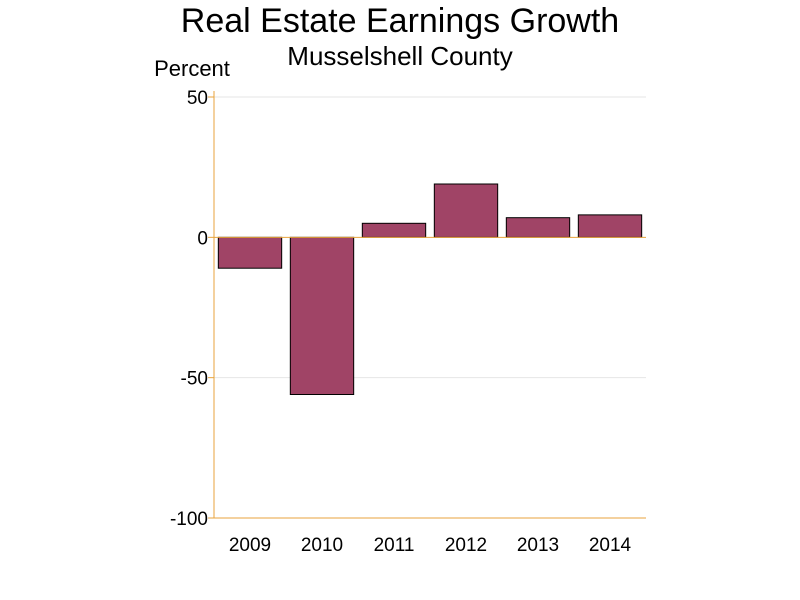  Describe the element at coordinates (399, 56) in the screenshot. I see `chart-subtitle: Musselshell County` at that location.